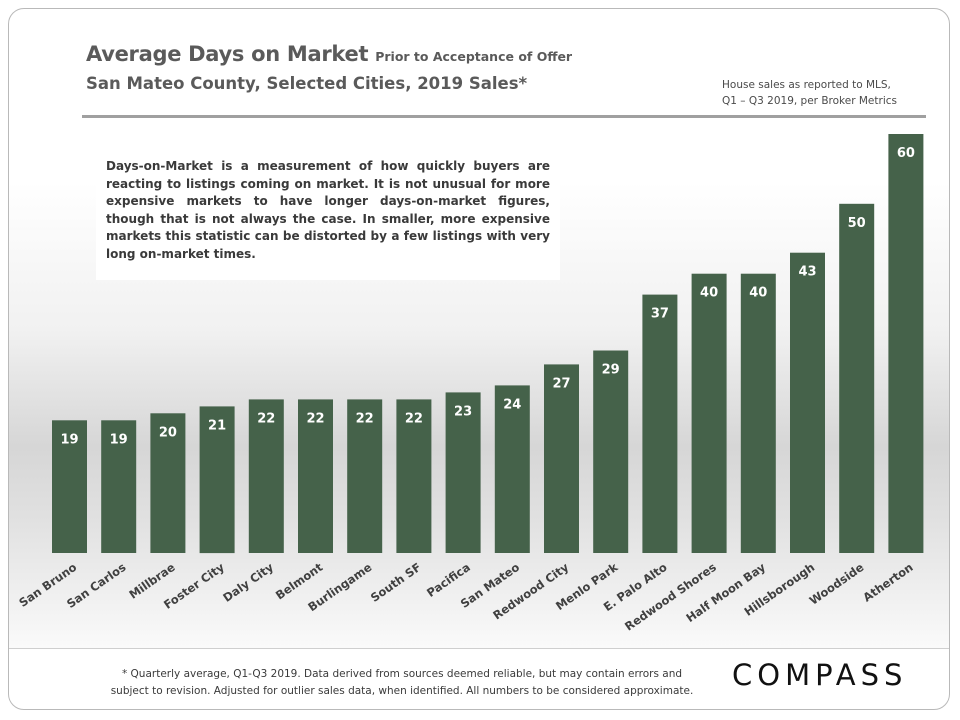 The width and height of the screenshot is (960, 720). What do you see at coordinates (660, 423) in the screenshot?
I see `bar-e-palo-alto` at bounding box center [660, 423].